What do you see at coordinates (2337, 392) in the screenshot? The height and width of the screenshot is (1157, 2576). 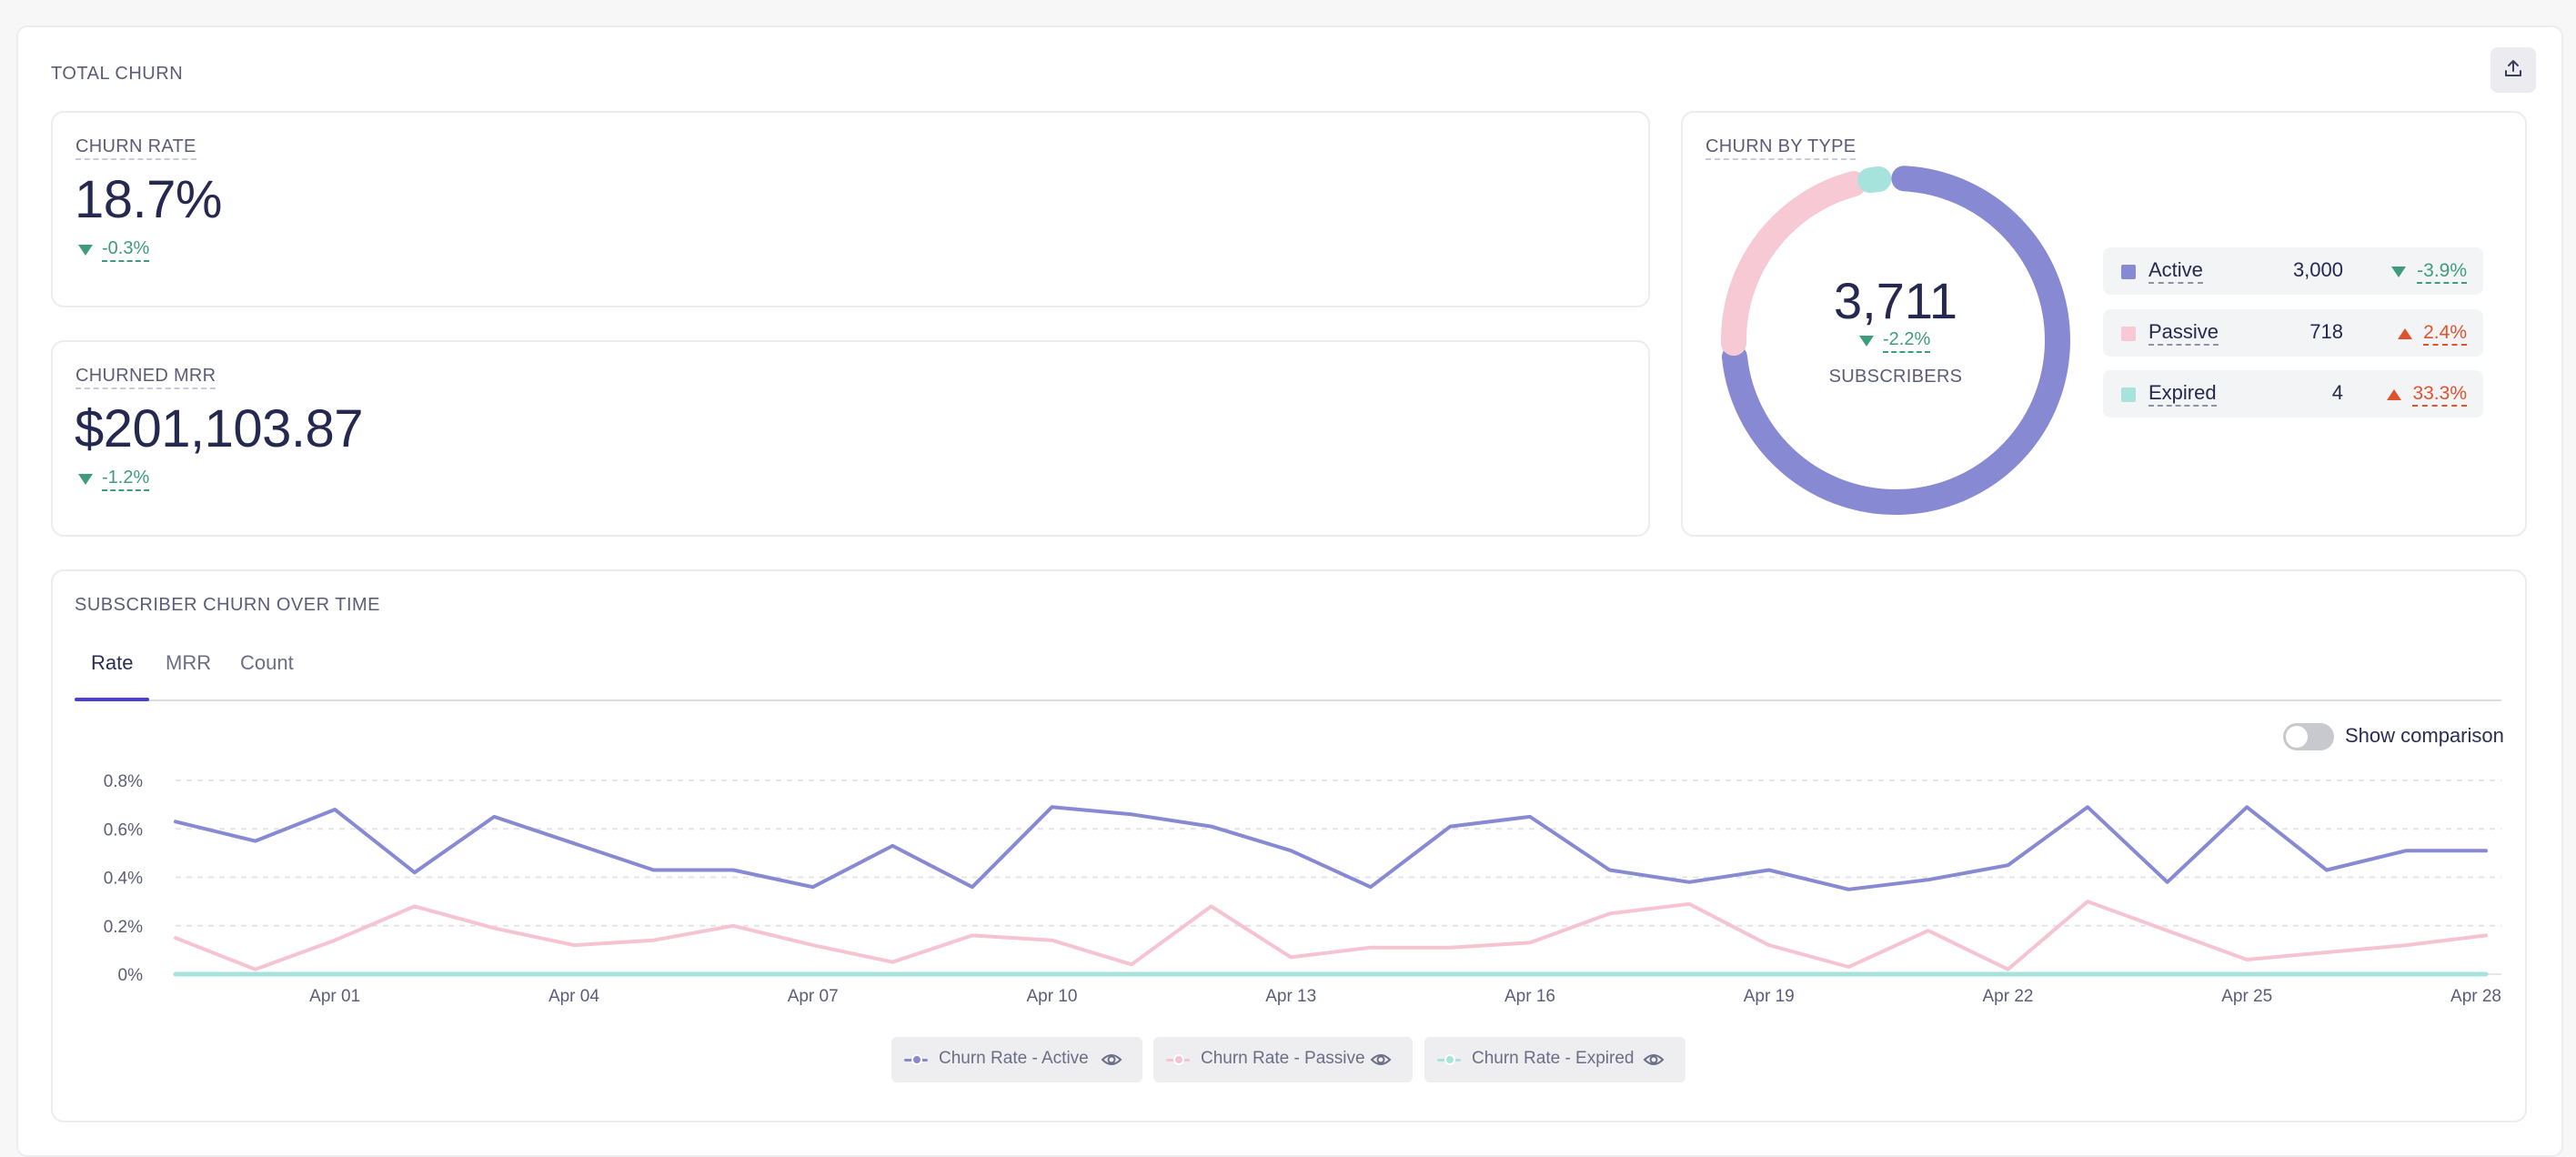 I see `legend-count: 4` at bounding box center [2337, 392].